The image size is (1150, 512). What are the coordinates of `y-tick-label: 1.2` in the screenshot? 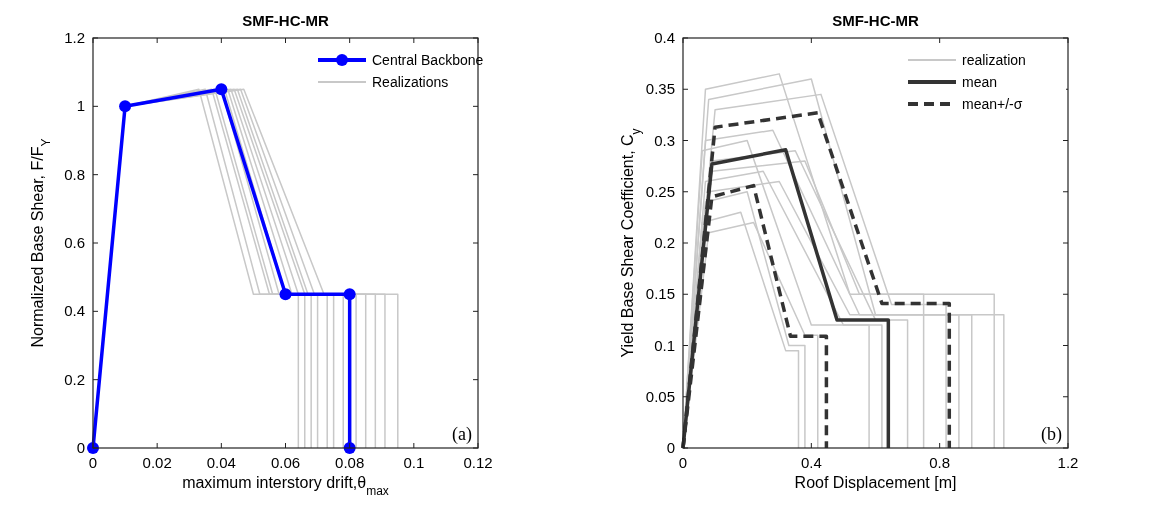 It's located at (74, 37).